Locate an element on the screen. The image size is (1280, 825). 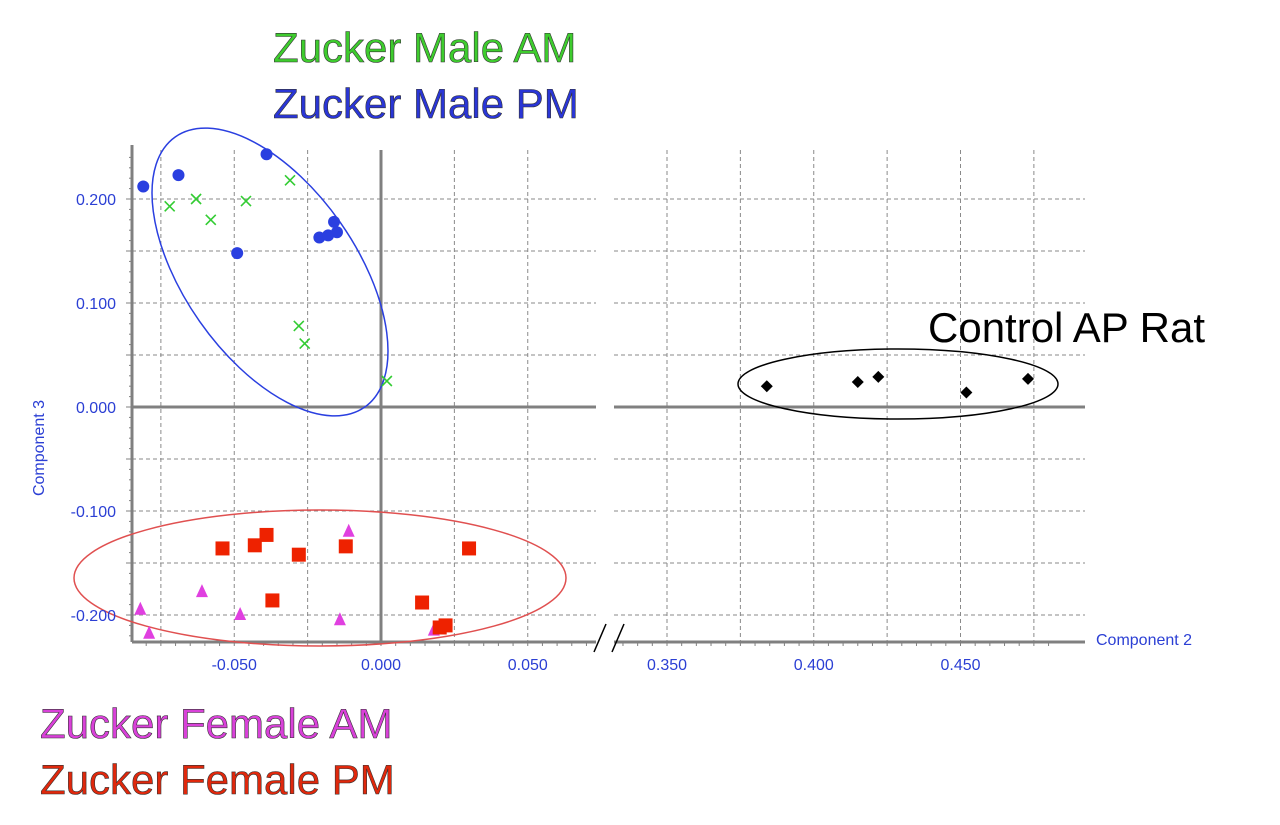
y-axis-title: Component 3 is located at coordinates (39, 448).